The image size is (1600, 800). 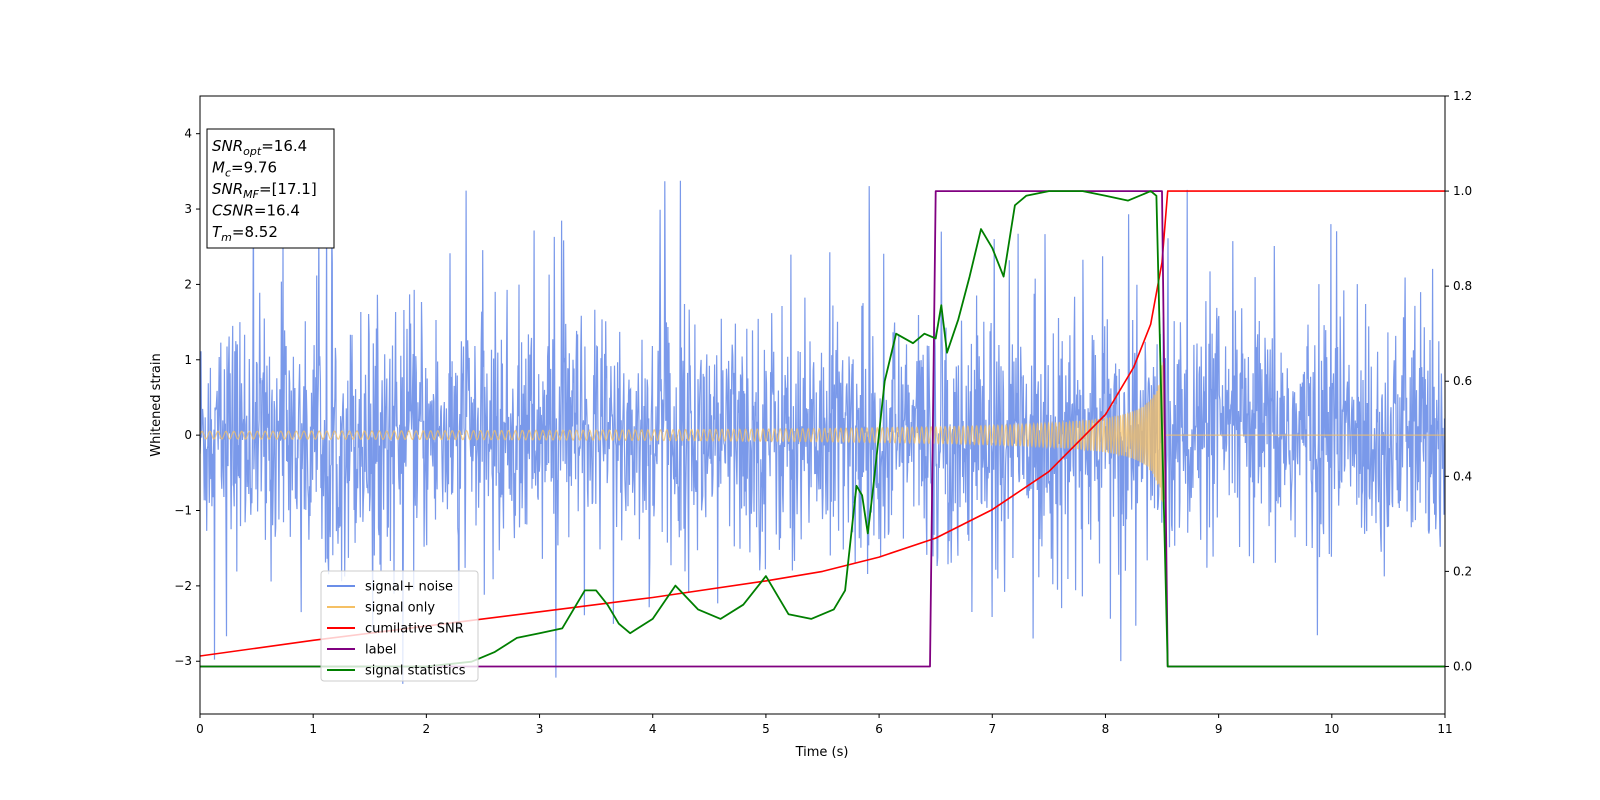 I want to click on x-tick-label: 11, so click(x=1444, y=729).